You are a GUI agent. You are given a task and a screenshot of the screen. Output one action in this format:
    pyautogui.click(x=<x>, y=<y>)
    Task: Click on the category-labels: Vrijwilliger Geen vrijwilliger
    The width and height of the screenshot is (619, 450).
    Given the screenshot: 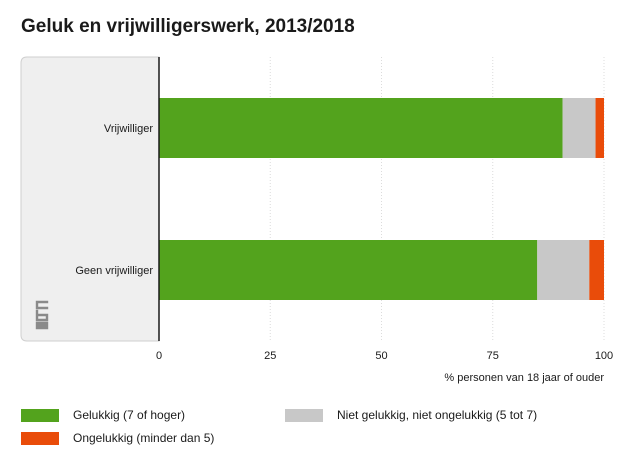 What is the action you would take?
    pyautogui.click(x=114, y=200)
    